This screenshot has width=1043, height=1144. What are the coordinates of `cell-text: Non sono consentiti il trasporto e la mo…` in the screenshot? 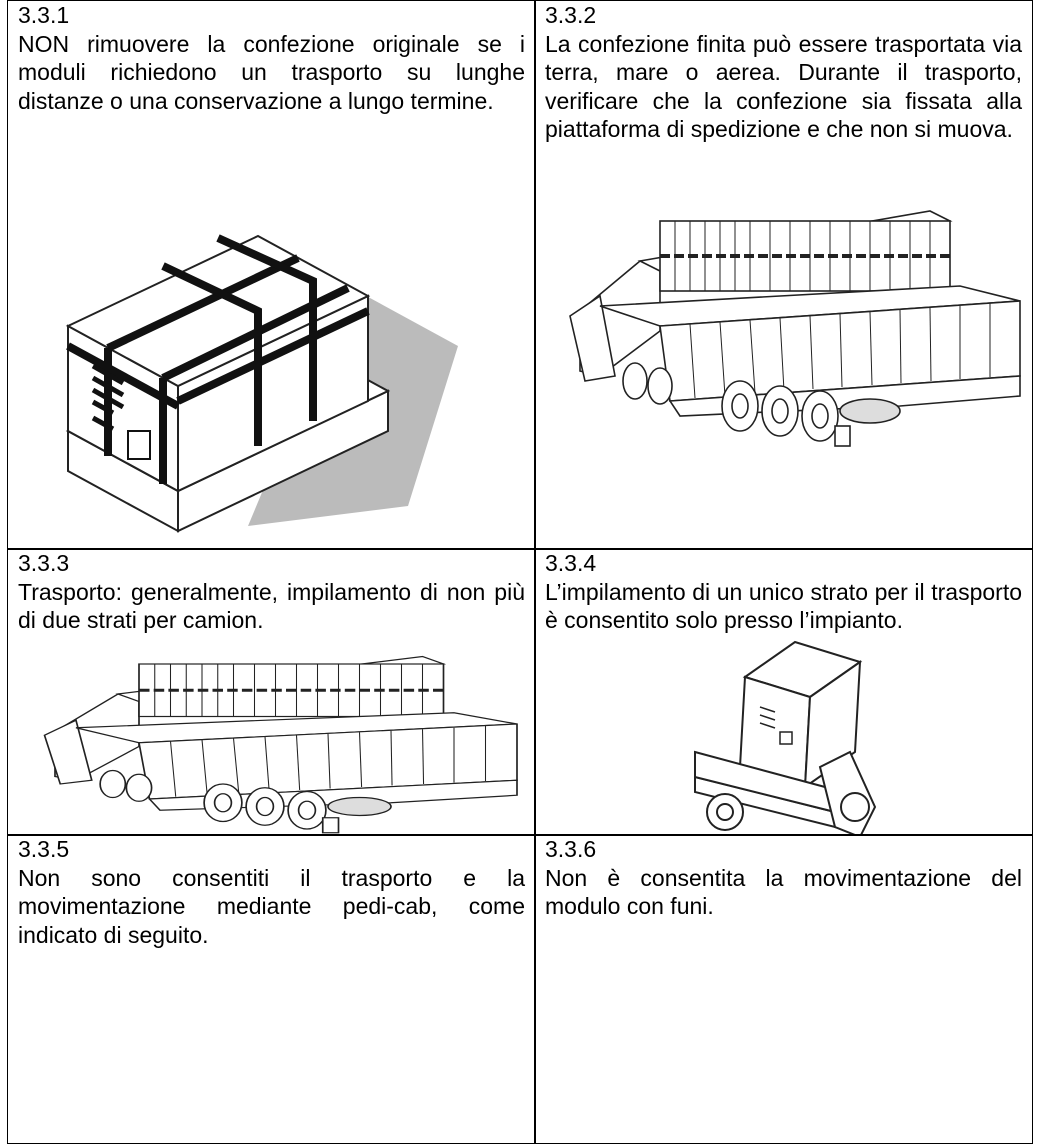 It's located at (271, 906).